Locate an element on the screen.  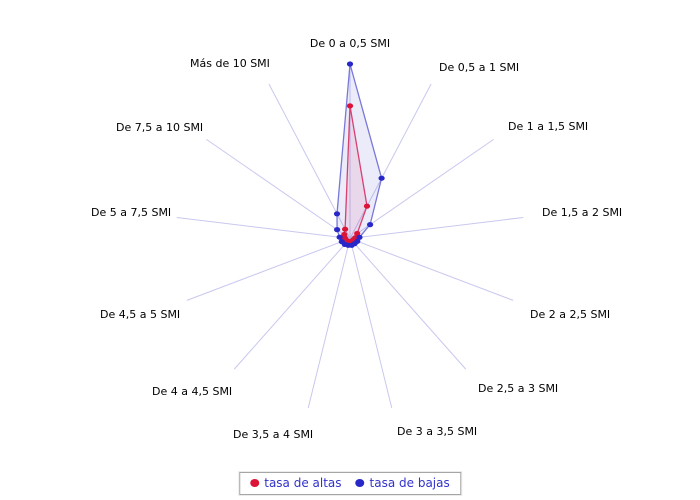
axis-label-2: De 1 a 1,5 SMI is located at coordinates (548, 126).